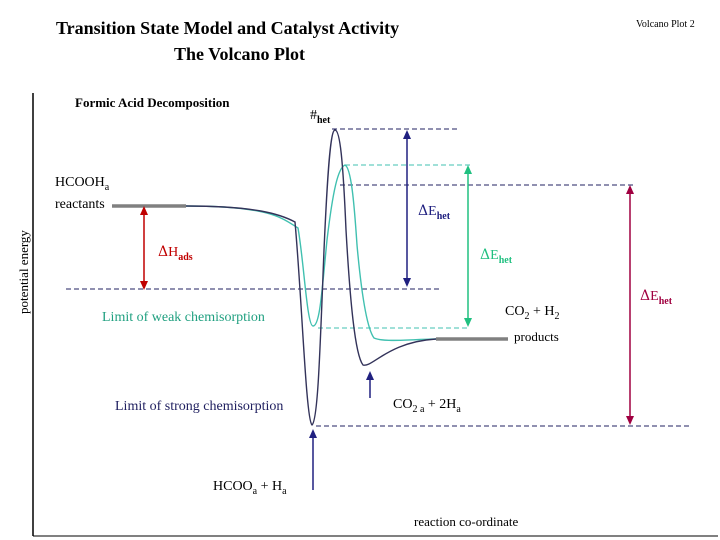 The width and height of the screenshot is (720, 540). I want to click on e-het-navy-arrow-head-bottom, so click(407, 282).